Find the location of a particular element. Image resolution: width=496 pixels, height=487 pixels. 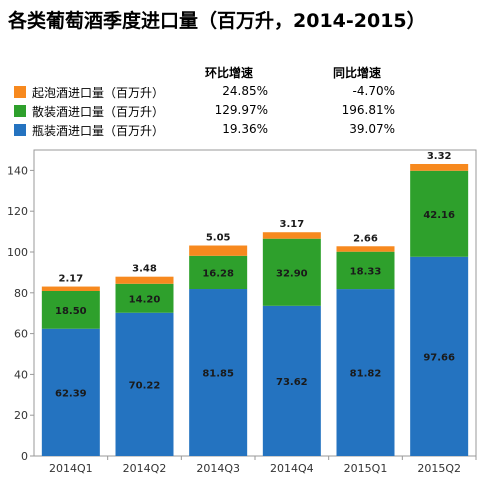

data-label-bottled: 70.22 is located at coordinates (145, 385).